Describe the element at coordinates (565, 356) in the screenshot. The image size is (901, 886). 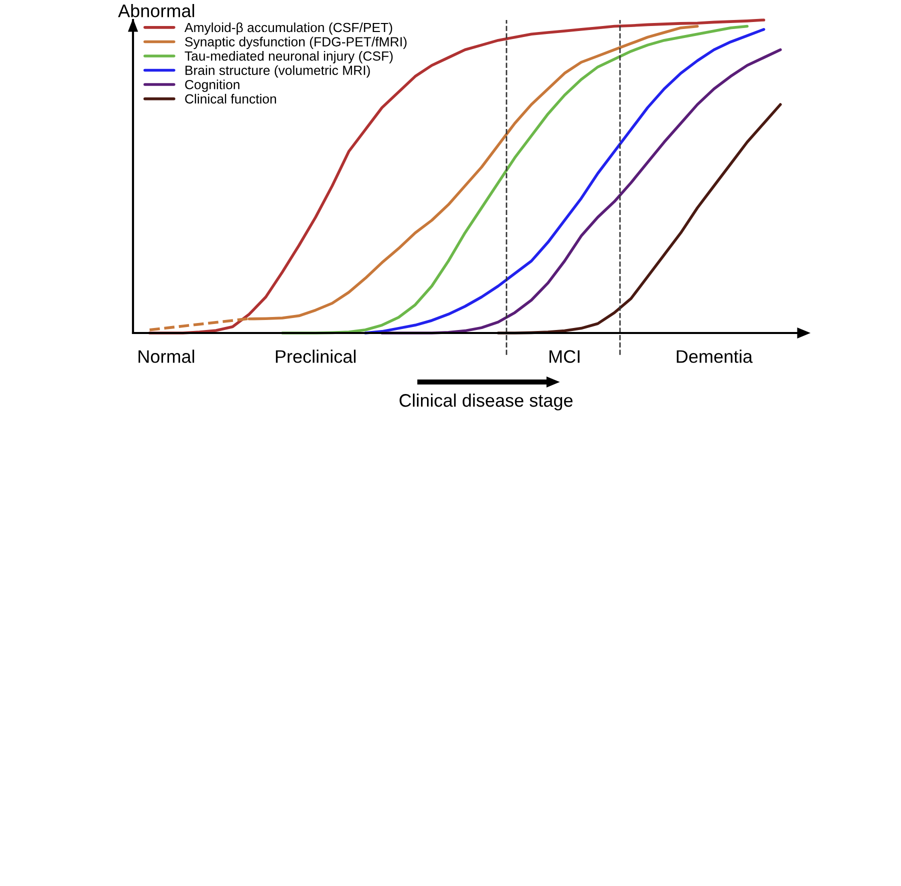
I see `x-tick-label: MCI` at that location.